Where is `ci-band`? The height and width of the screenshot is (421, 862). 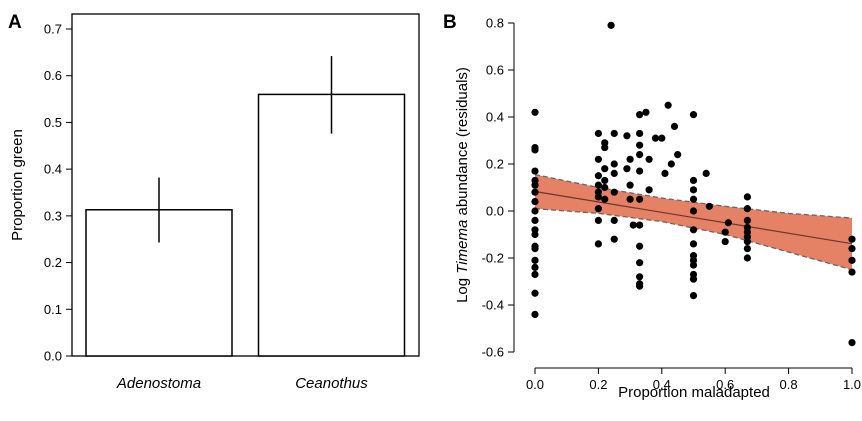 ci-band is located at coordinates (693, 222).